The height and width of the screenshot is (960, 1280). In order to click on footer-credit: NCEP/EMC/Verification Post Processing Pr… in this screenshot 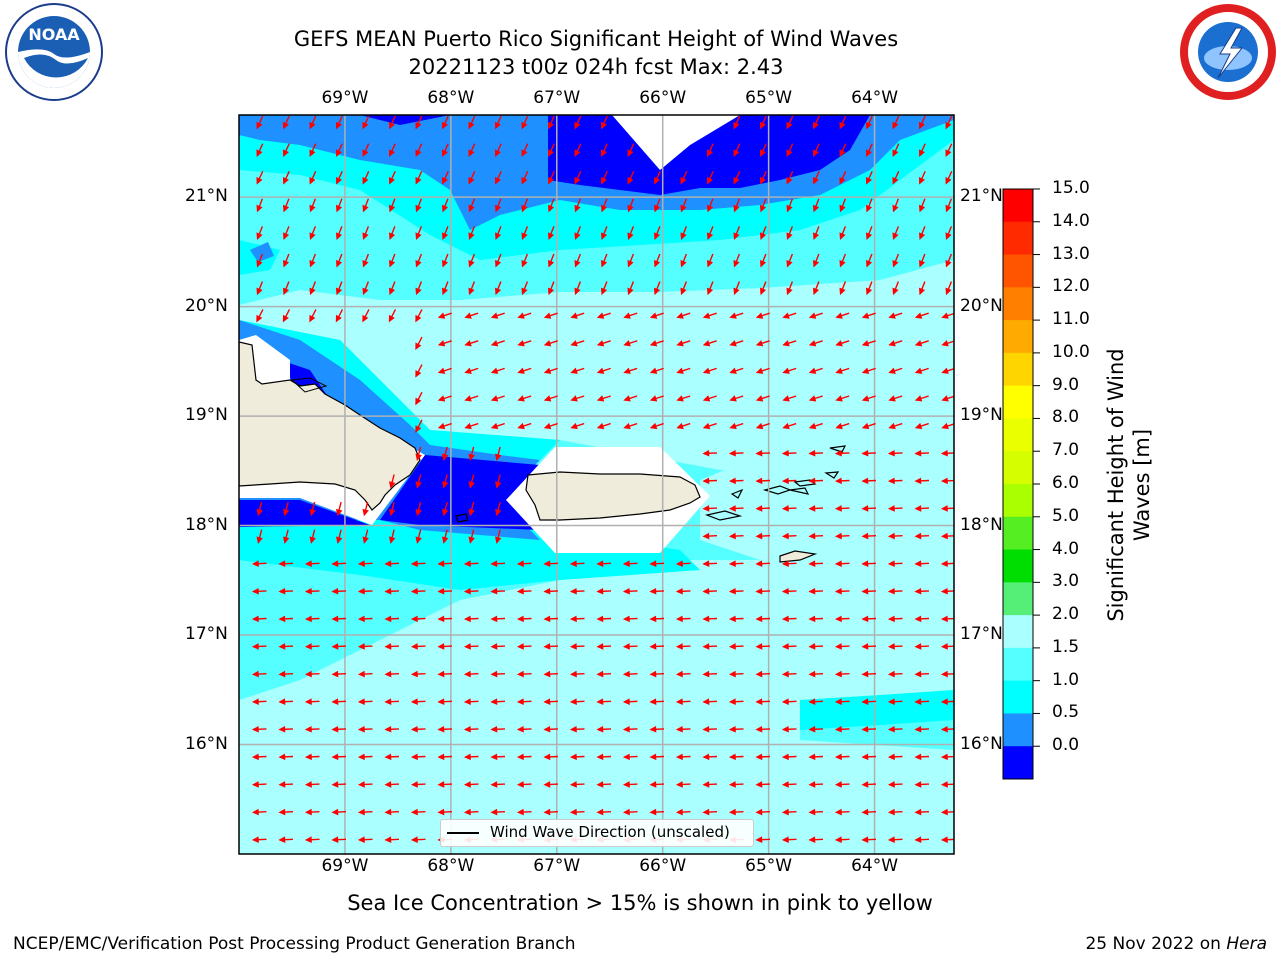, I will do `click(294, 944)`.